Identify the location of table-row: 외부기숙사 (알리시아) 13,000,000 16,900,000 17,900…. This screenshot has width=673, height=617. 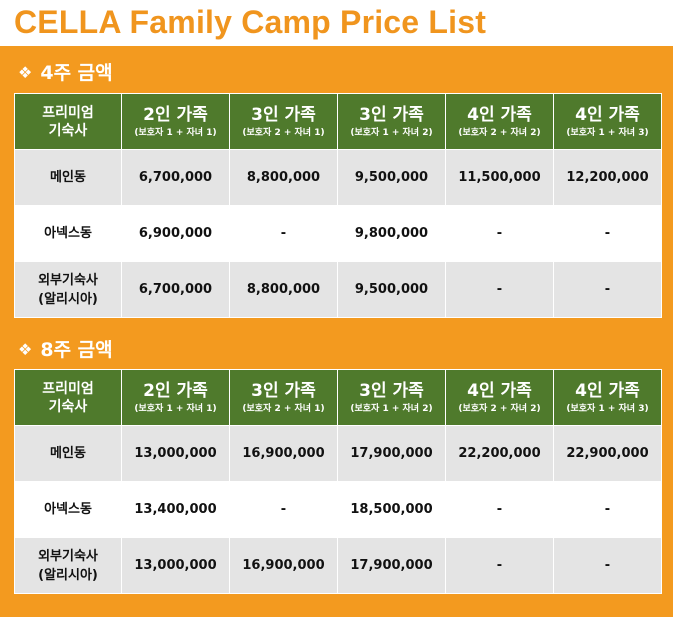
(338, 565).